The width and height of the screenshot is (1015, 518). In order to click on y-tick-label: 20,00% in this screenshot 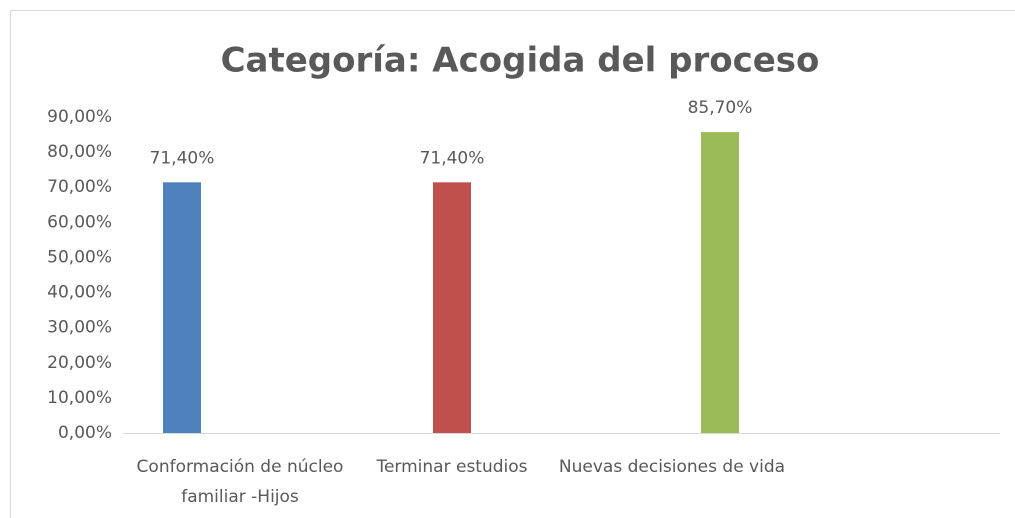, I will do `click(79, 363)`.